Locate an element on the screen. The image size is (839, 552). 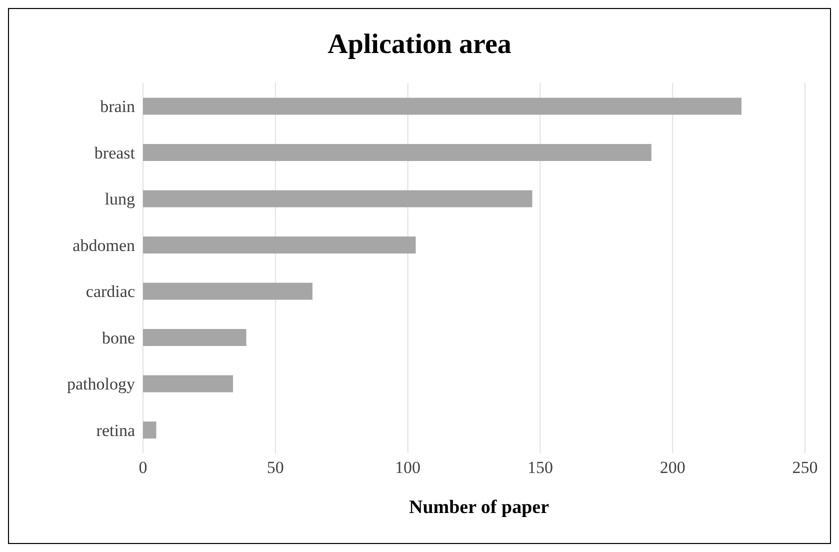
y-tick-label: retina is located at coordinates (116, 430).